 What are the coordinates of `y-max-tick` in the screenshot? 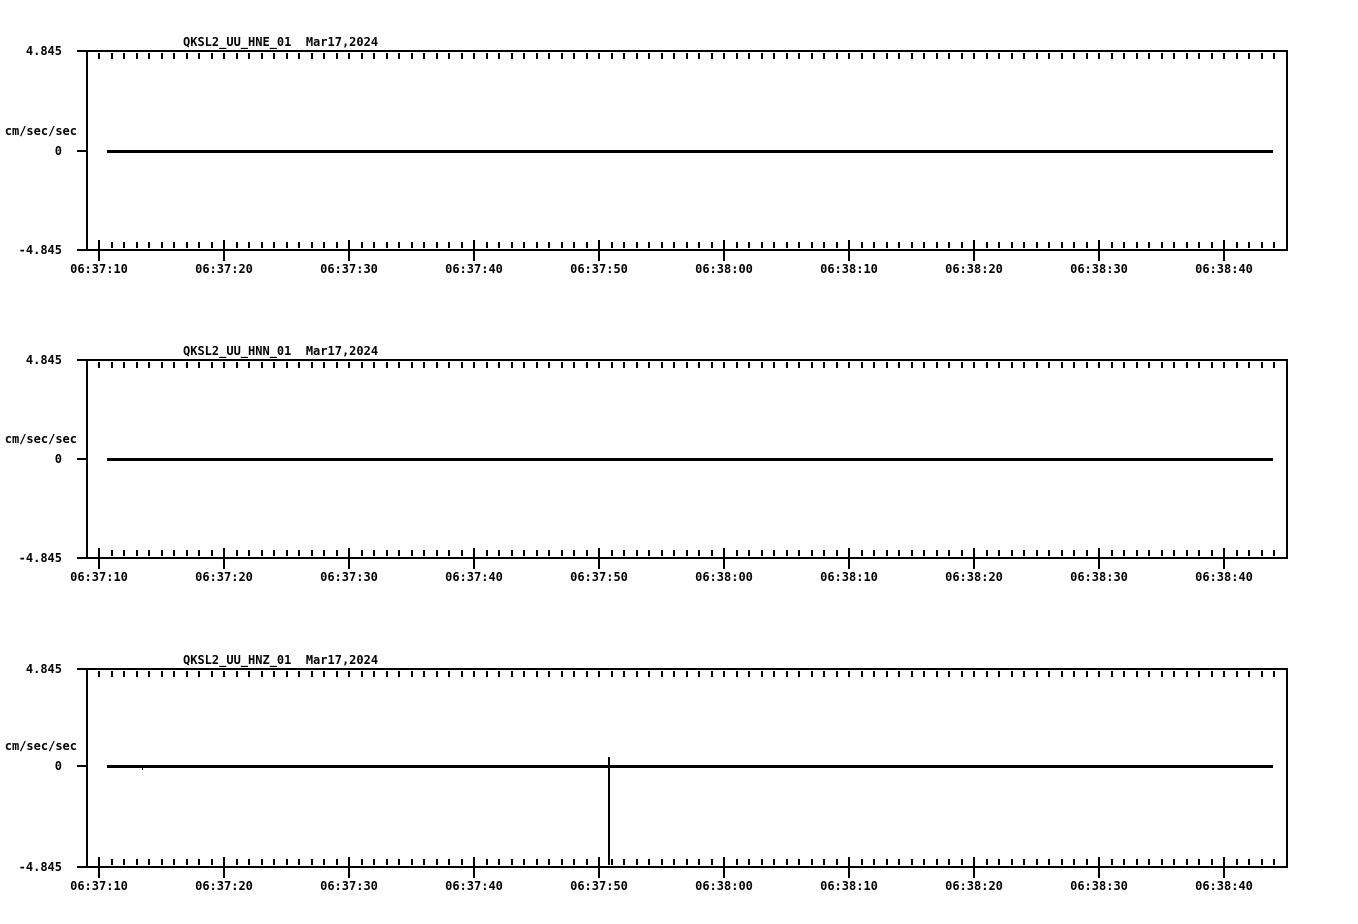 It's located at (82, 360).